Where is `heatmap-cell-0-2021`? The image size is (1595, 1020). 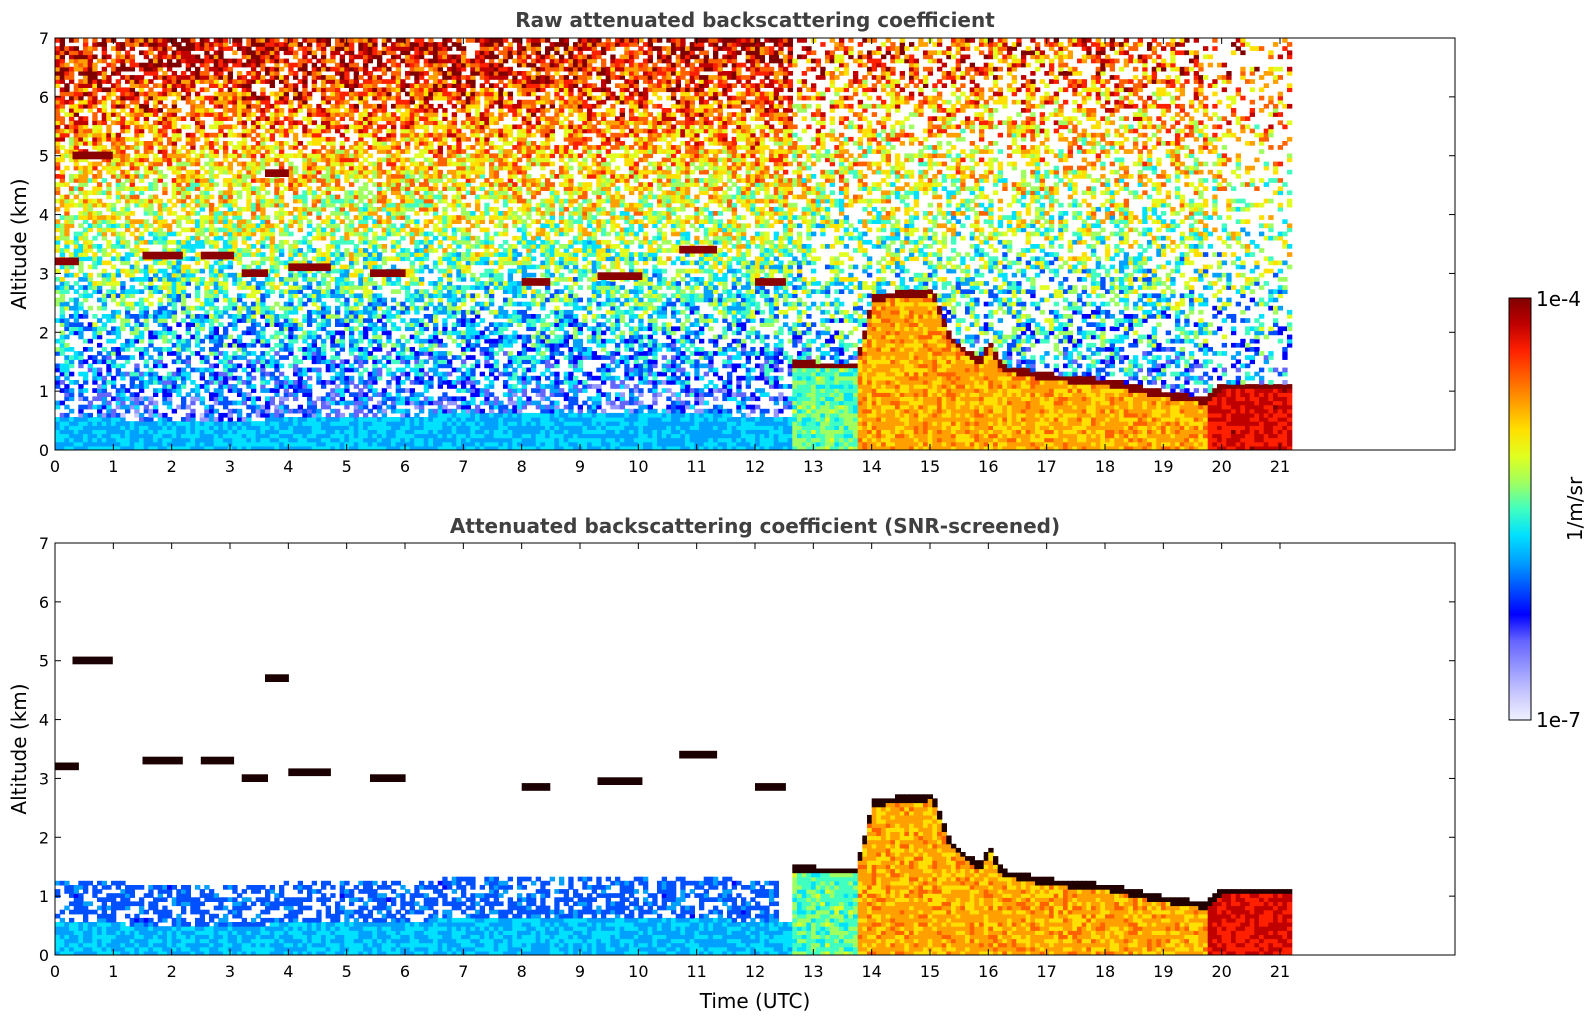 heatmap-cell-0-2021 is located at coordinates (193, 85).